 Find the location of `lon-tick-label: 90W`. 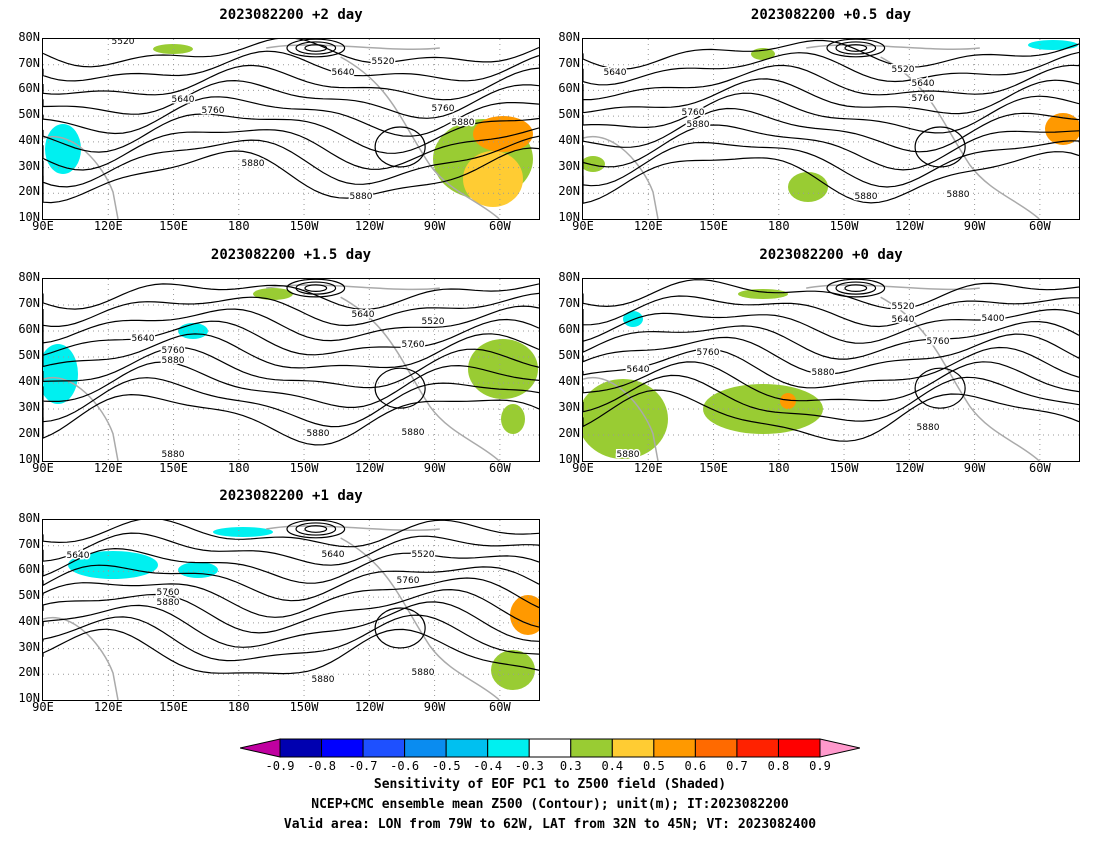

lon-tick-label: 90W is located at coordinates (434, 226).